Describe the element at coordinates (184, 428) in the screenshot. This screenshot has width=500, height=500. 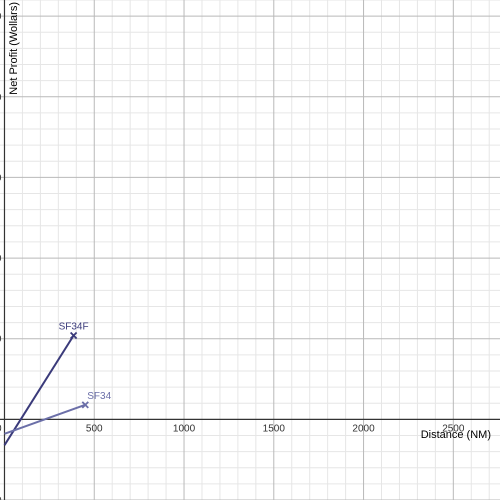
I see `x-tick-label: 1000` at that location.